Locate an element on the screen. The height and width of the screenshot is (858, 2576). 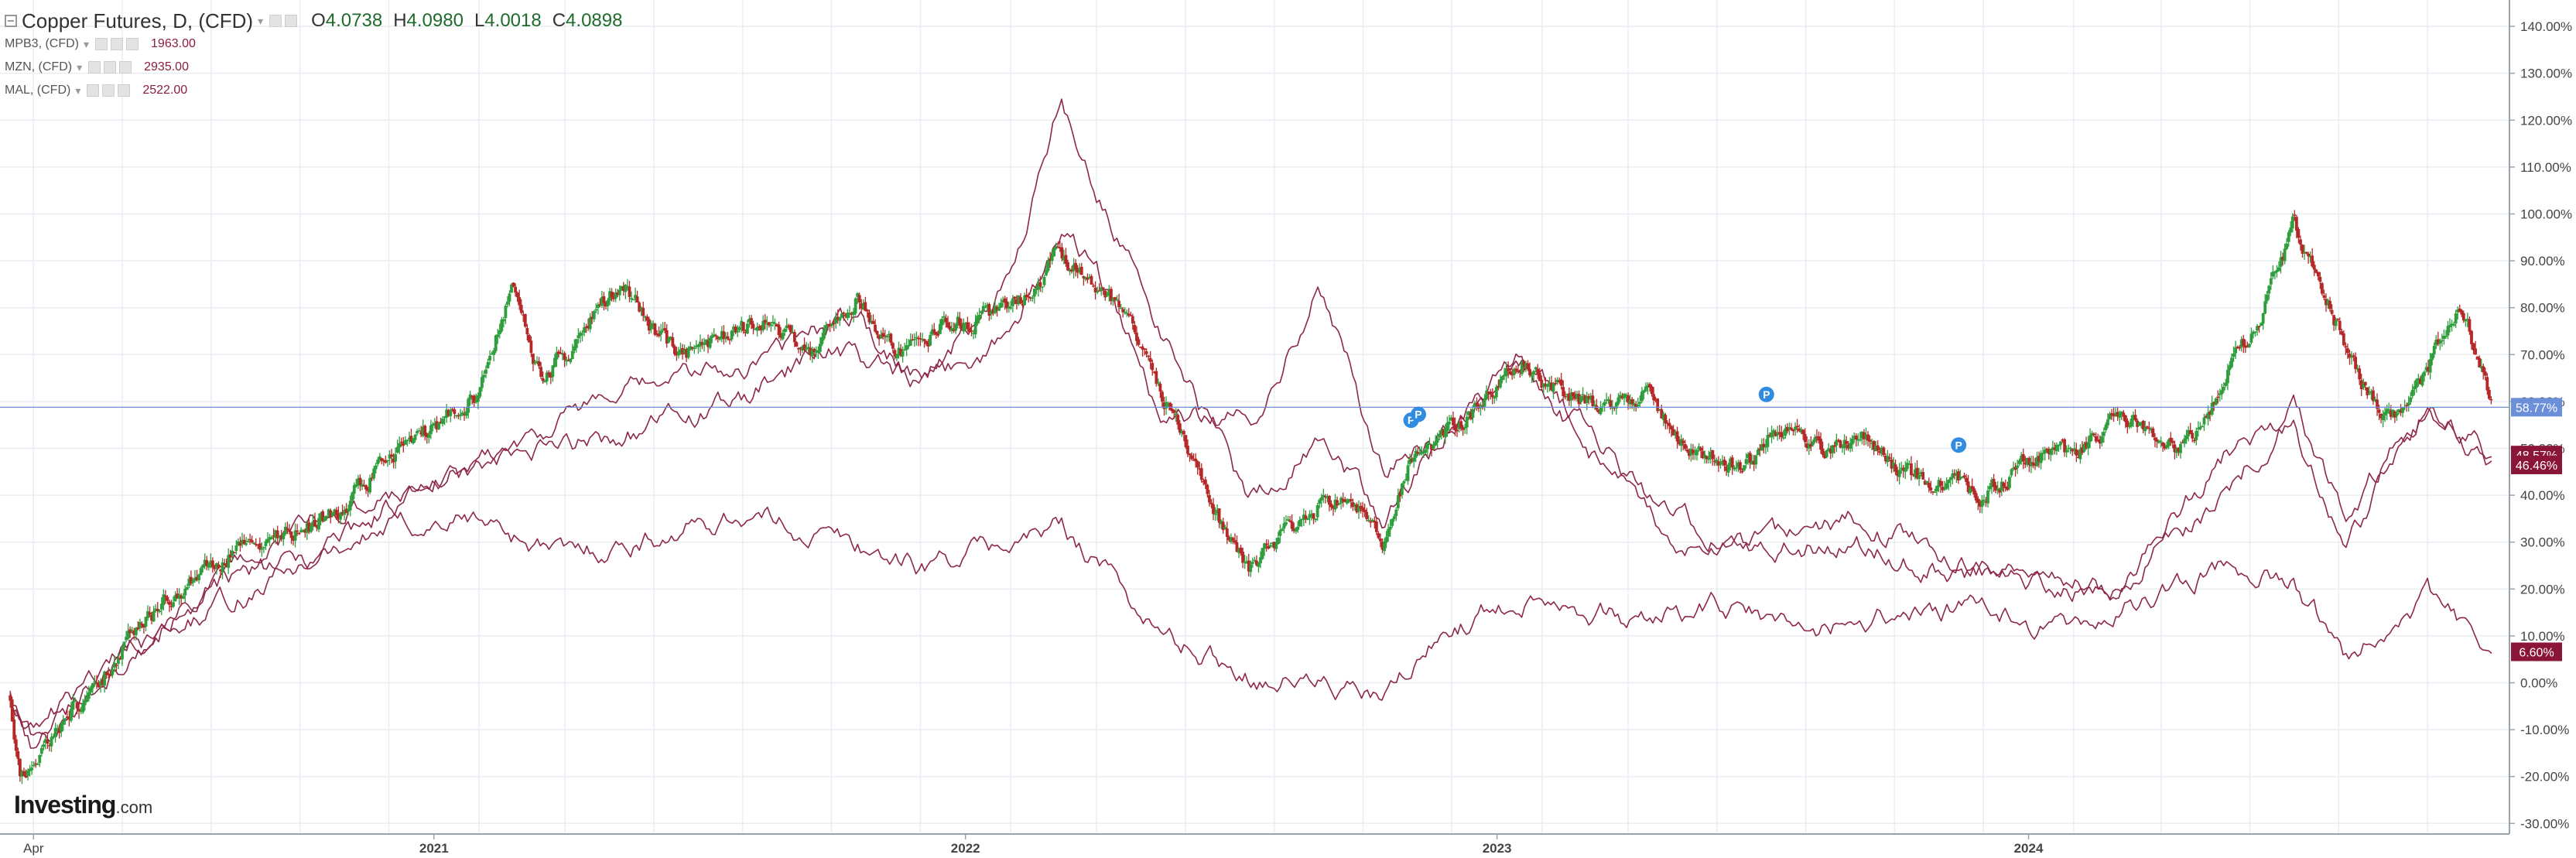
compare-symbol: MPB3, (CFD) is located at coordinates (42, 43).